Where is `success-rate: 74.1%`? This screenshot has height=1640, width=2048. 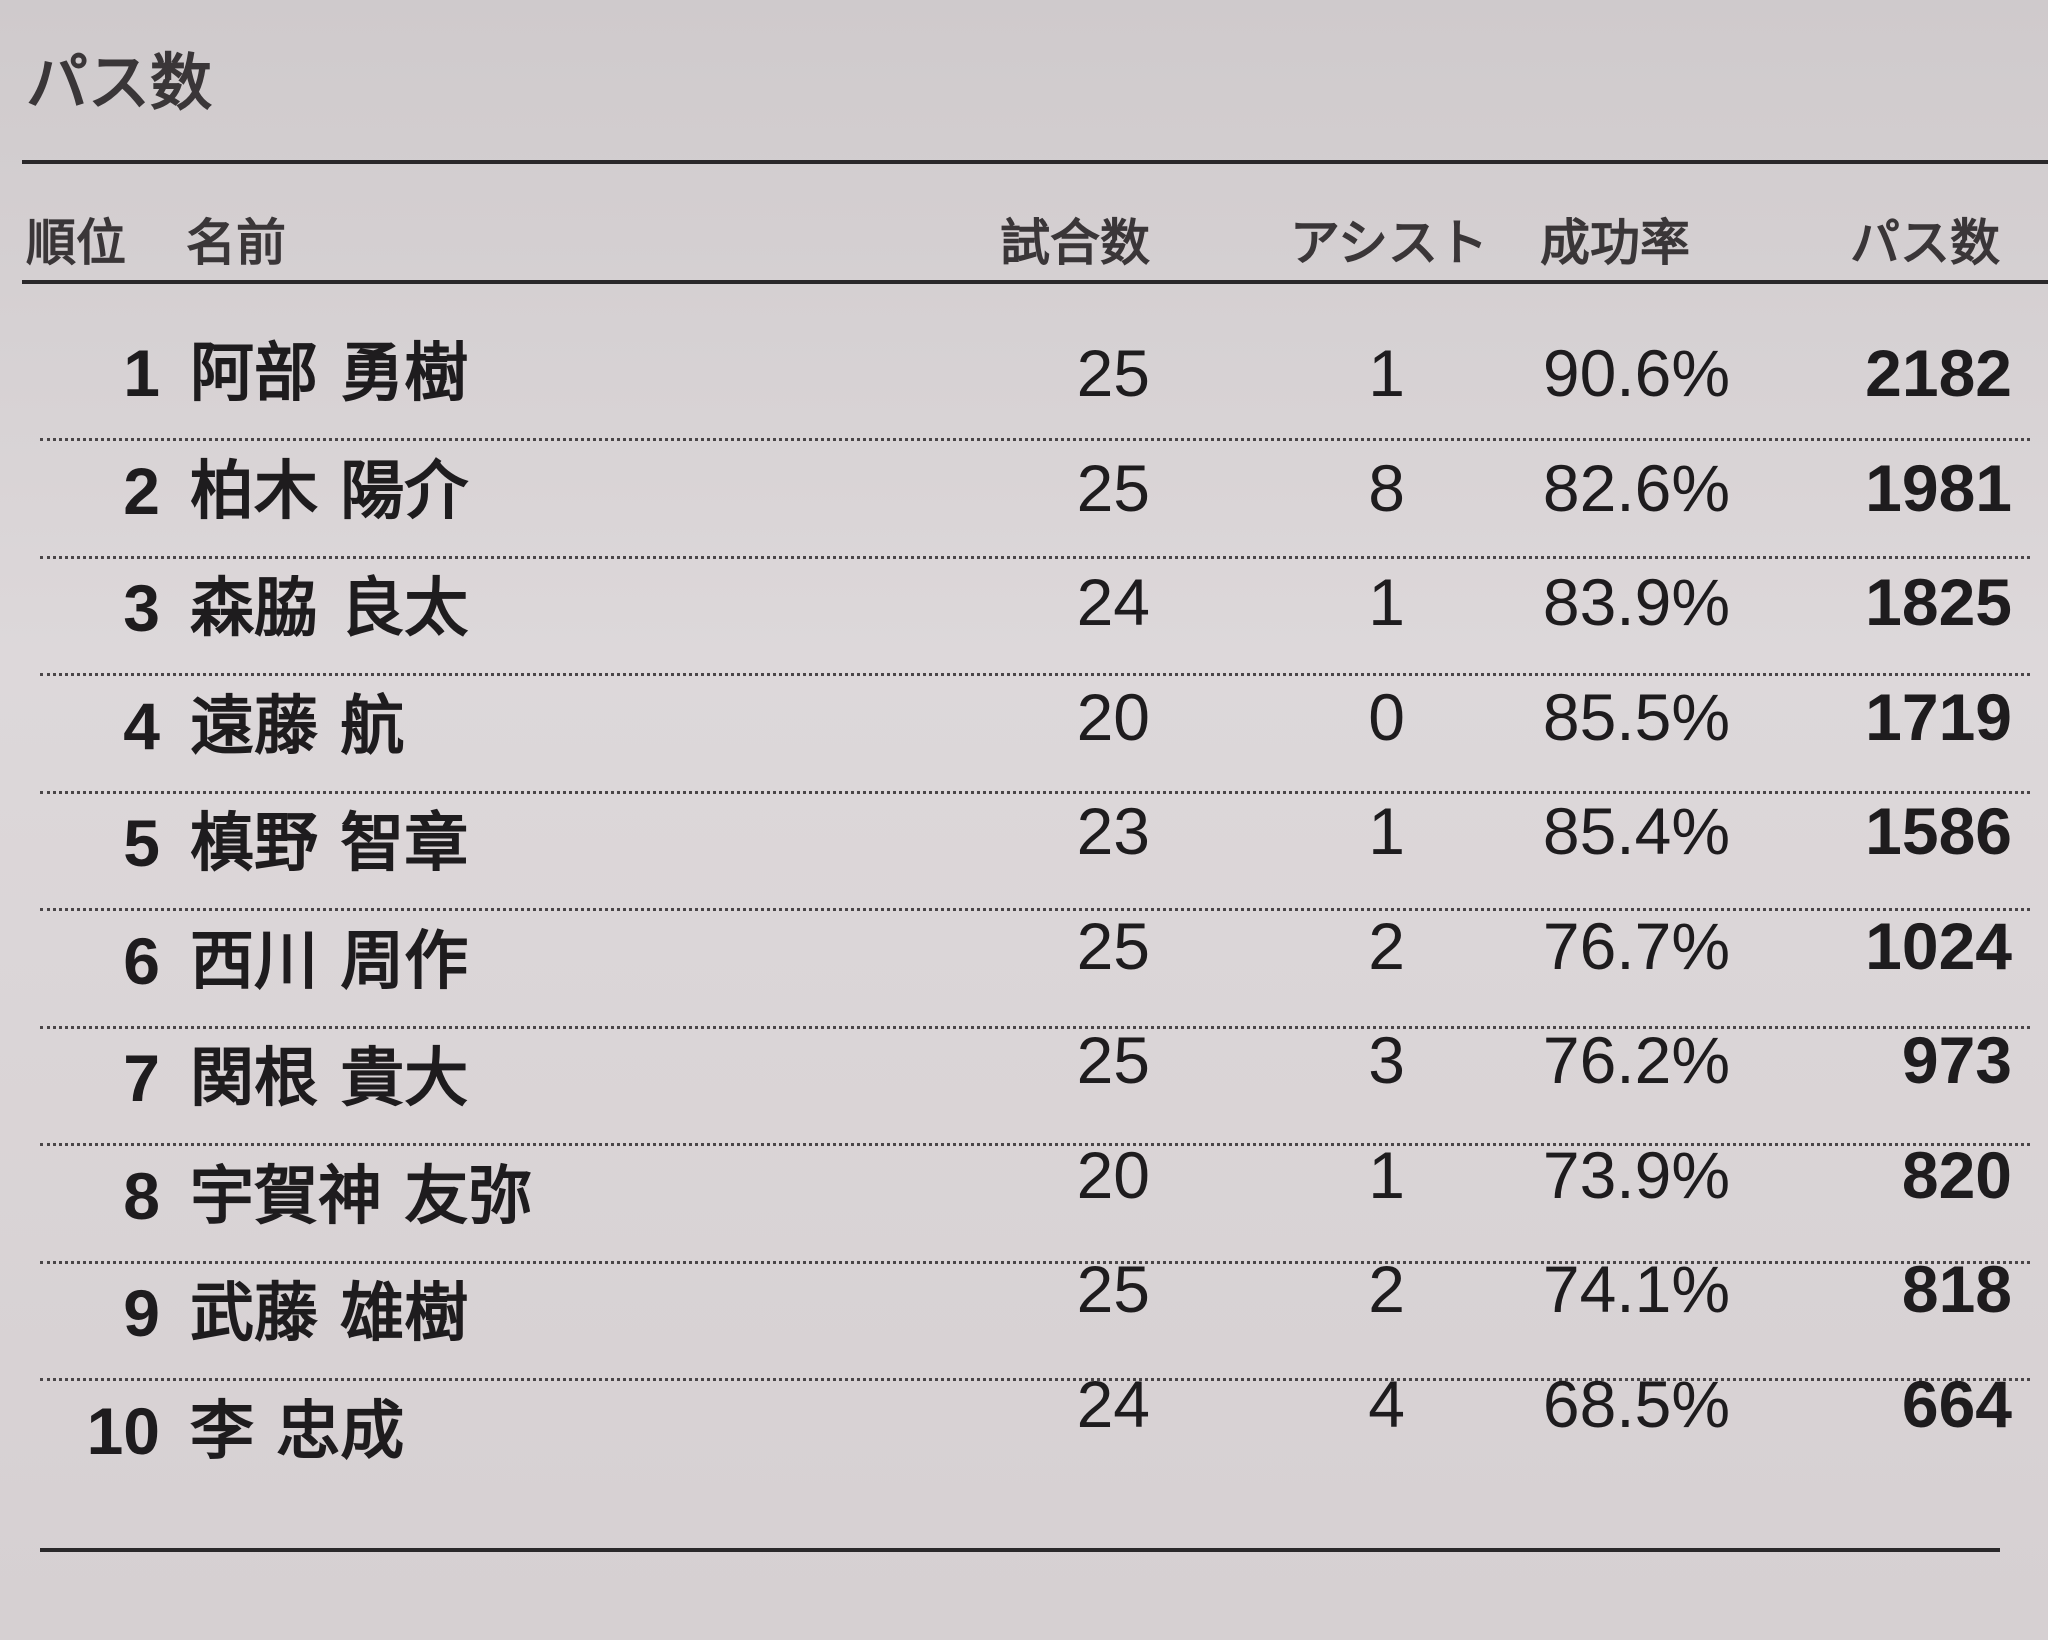 success-rate: 74.1% is located at coordinates (1636, 1289).